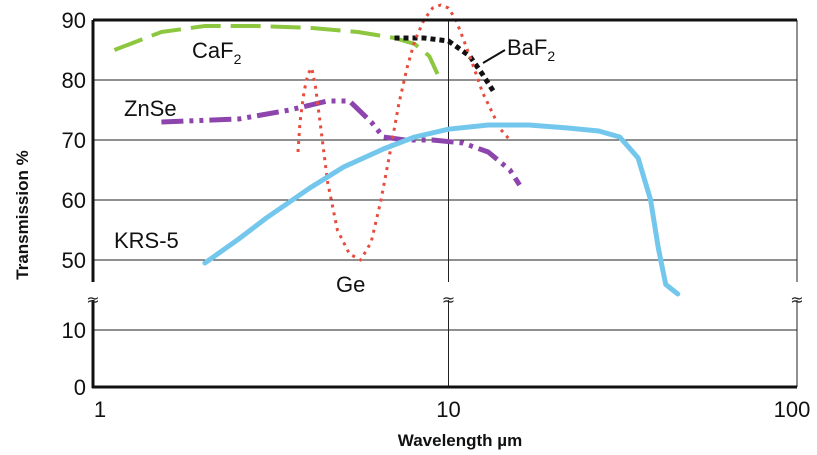  I want to click on y-axis-title: Transmission %, so click(22, 214).